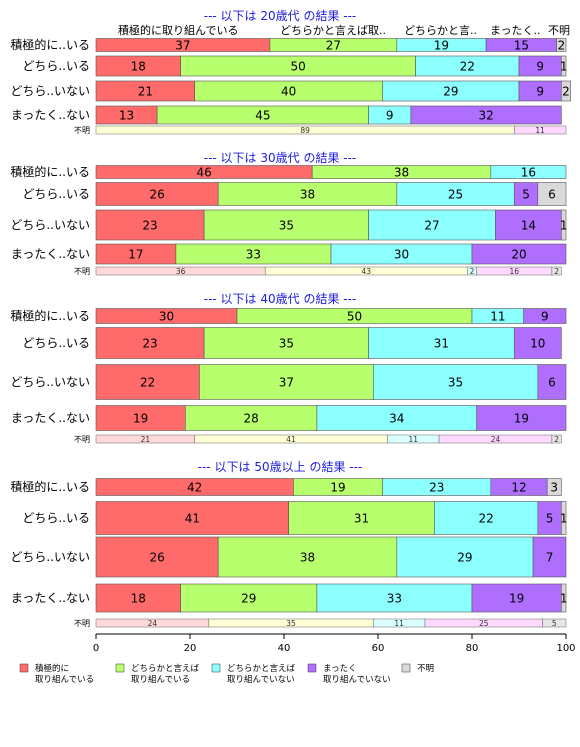  Describe the element at coordinates (166, 317) in the screenshot. I see `data-label: 30` at that location.